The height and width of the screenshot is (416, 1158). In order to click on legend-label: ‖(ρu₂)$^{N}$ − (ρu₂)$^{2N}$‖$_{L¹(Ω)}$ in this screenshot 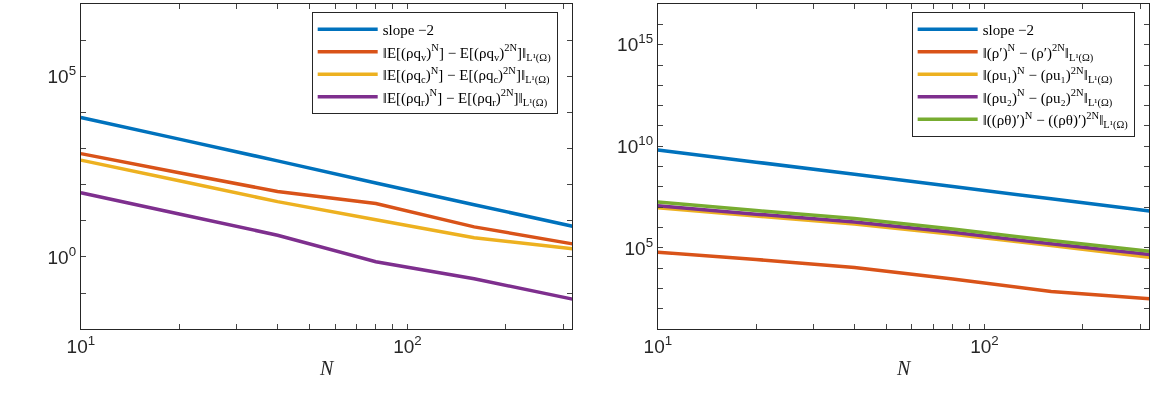, I will do `click(1047, 98)`.